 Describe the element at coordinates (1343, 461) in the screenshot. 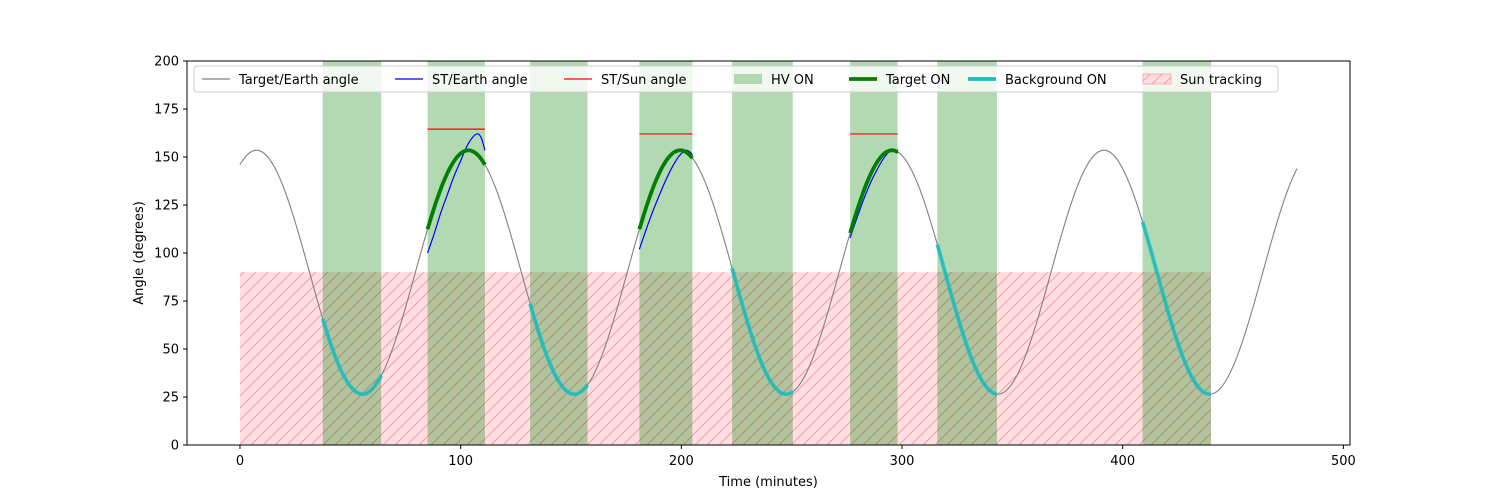

I see `x-tick-label-500: 500` at that location.